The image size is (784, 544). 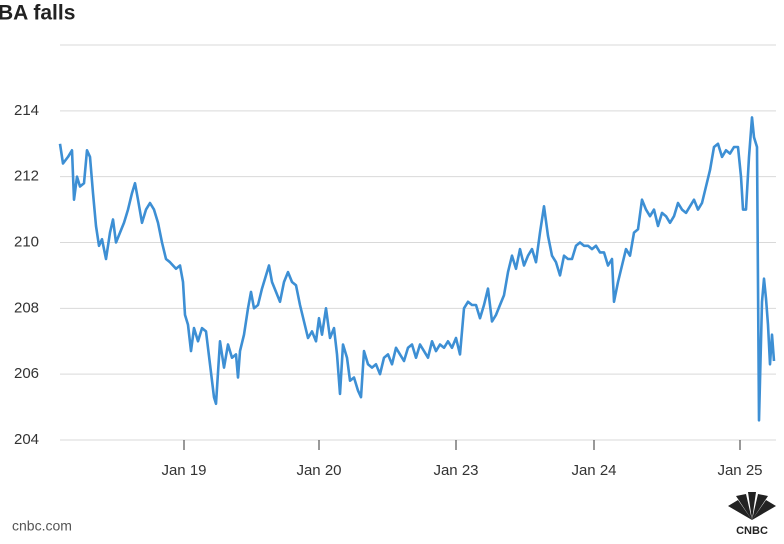 What do you see at coordinates (26, 176) in the screenshot?
I see `y-tick-label: 212` at bounding box center [26, 176].